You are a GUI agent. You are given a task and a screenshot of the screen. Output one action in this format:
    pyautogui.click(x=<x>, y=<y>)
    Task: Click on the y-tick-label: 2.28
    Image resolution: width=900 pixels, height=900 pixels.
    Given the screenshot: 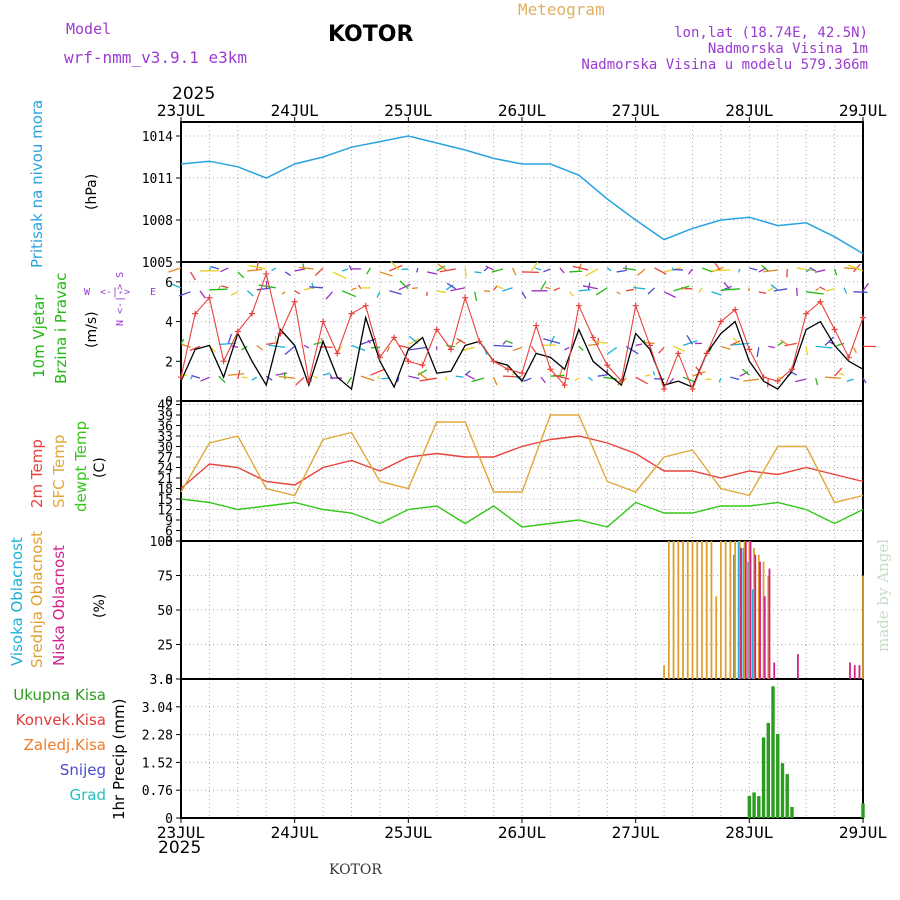 What is the action you would take?
    pyautogui.click(x=157, y=736)
    